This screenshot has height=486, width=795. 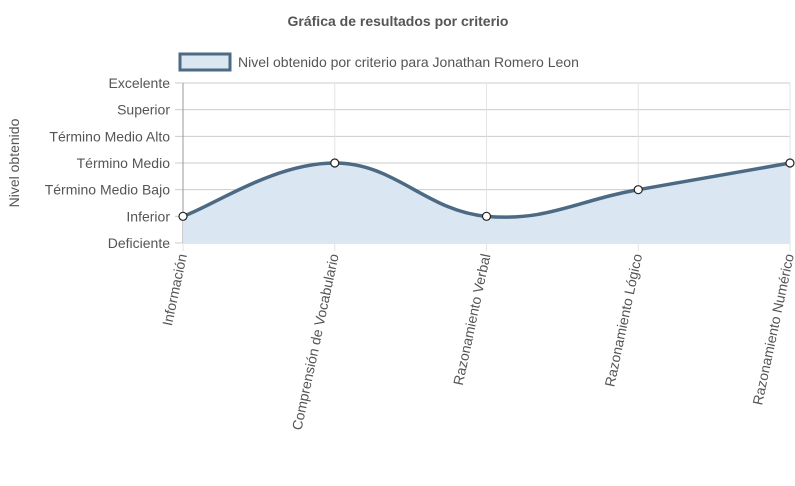 I want to click on y-tick-label: Excelente, so click(x=140, y=83).